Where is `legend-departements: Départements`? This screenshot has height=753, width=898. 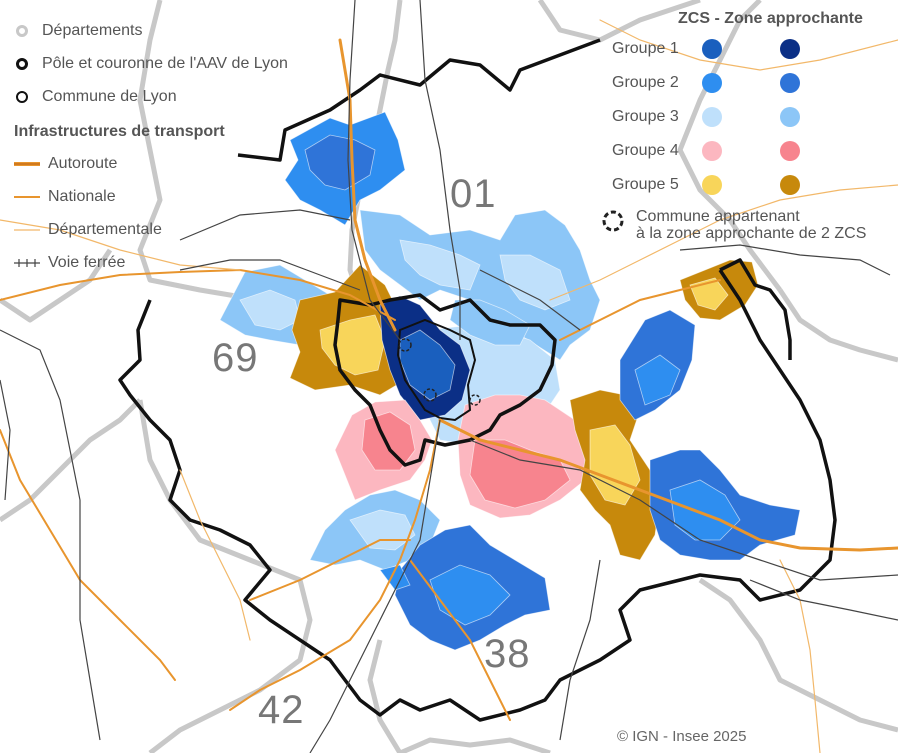 legend-departements: Départements is located at coordinates (179, 30).